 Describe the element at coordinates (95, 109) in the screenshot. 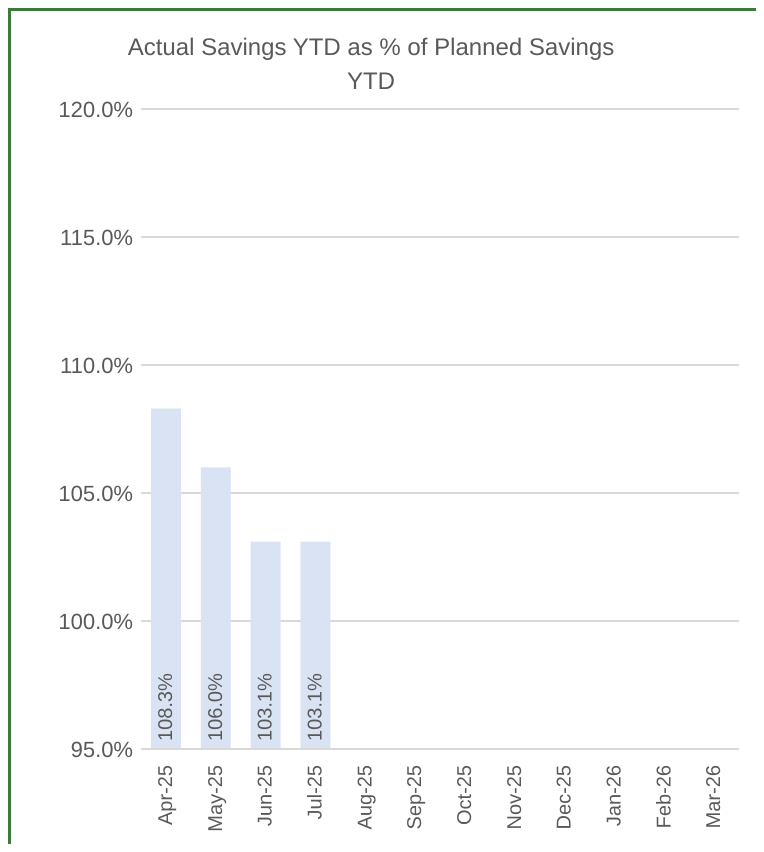

I see `y-tick-label: 120.0%` at that location.